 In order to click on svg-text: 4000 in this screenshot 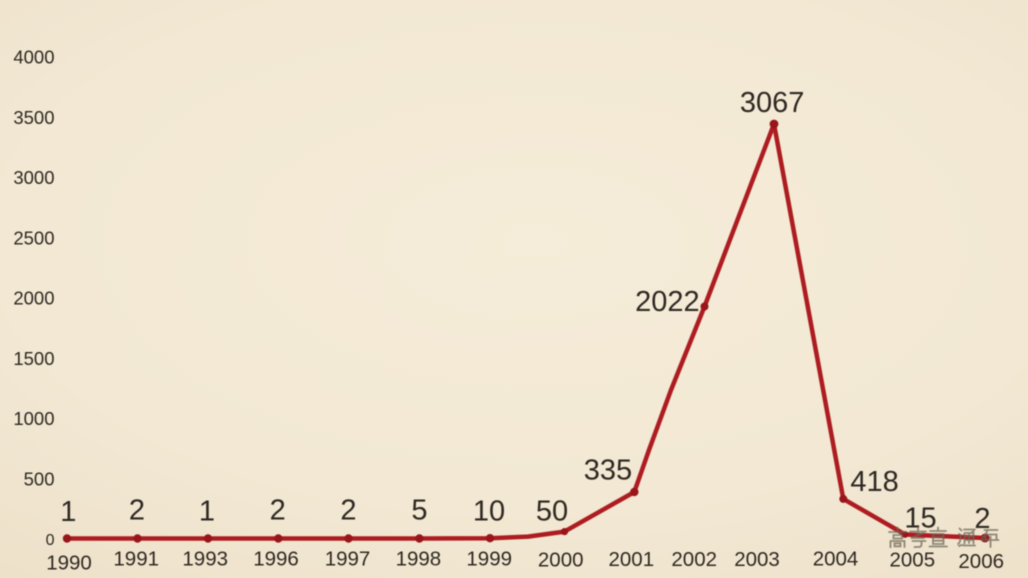, I will do `click(33, 57)`.